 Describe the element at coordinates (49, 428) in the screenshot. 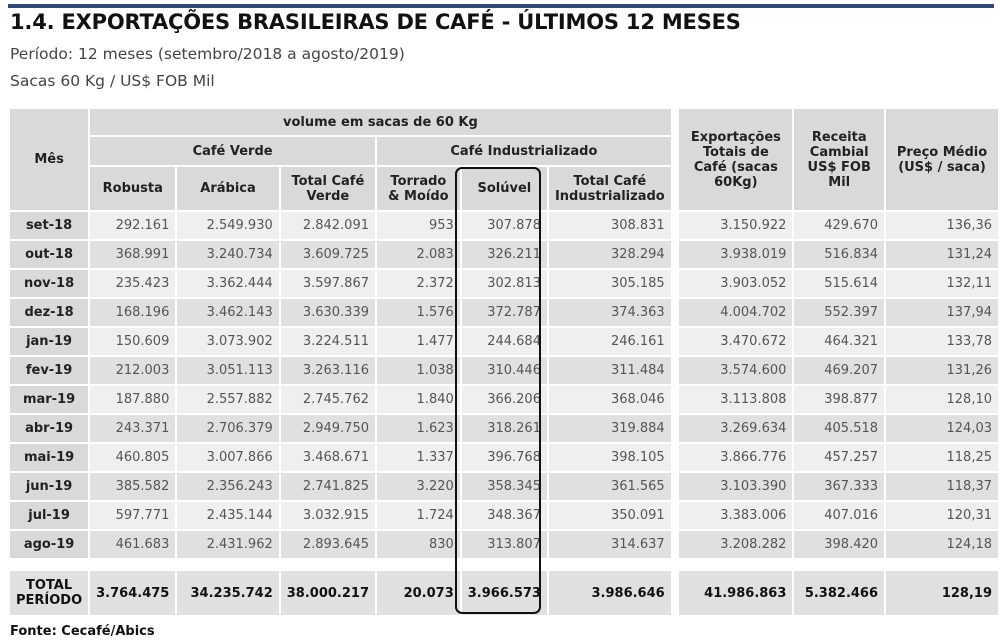

I see `month-cell: abr-19` at that location.